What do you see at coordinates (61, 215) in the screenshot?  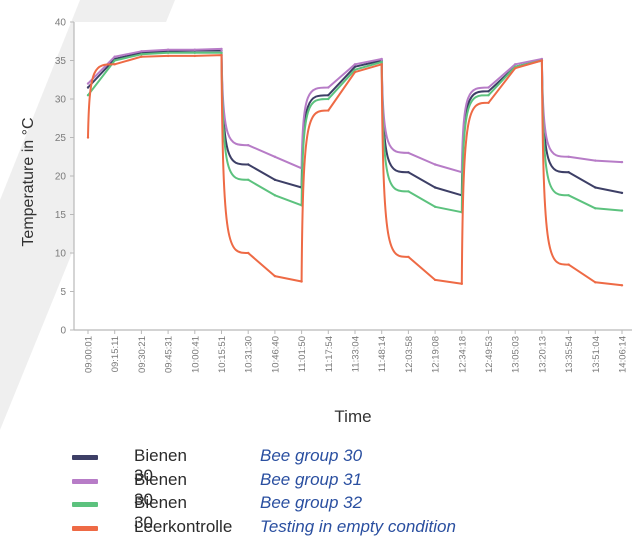 I see `y-tick-label: 15` at bounding box center [61, 215].